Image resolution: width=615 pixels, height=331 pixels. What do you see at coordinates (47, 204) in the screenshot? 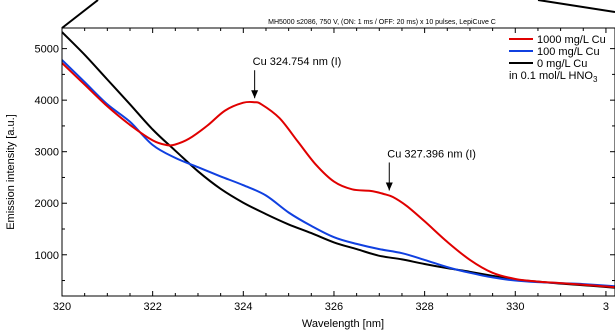
I see `y-tick-label: 2000` at bounding box center [47, 204].